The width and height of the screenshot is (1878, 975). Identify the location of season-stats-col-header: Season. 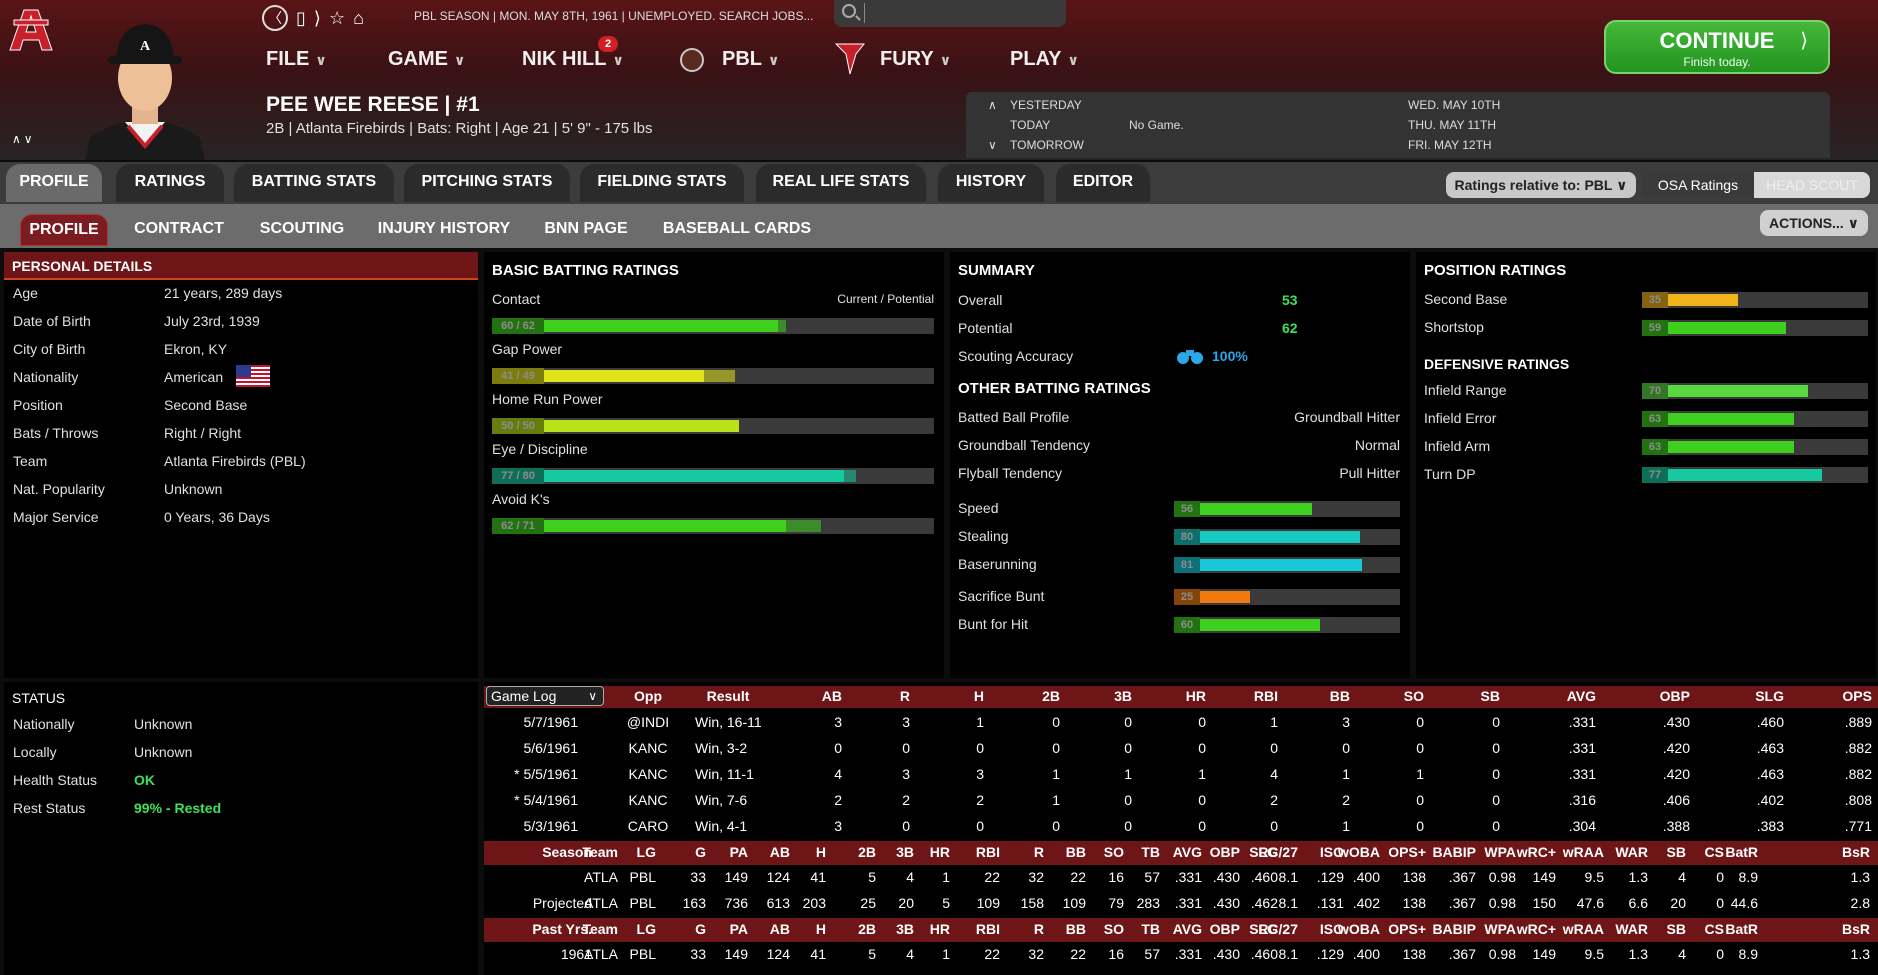
(567, 852).